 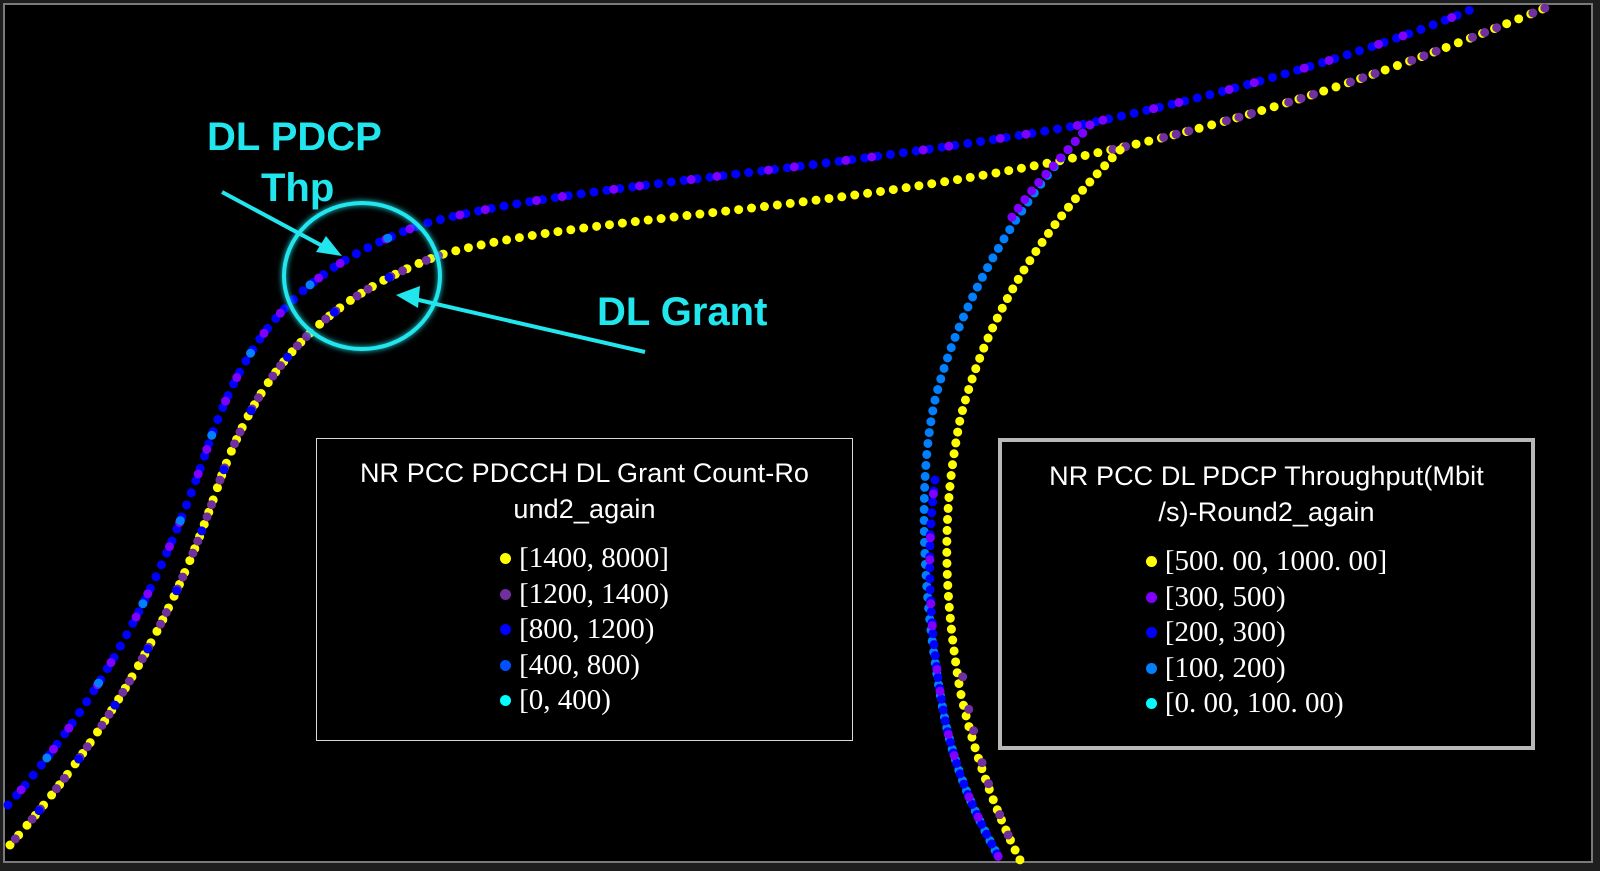 What do you see at coordinates (584, 701) in the screenshot?
I see `legend-item: [0, 400)` at bounding box center [584, 701].